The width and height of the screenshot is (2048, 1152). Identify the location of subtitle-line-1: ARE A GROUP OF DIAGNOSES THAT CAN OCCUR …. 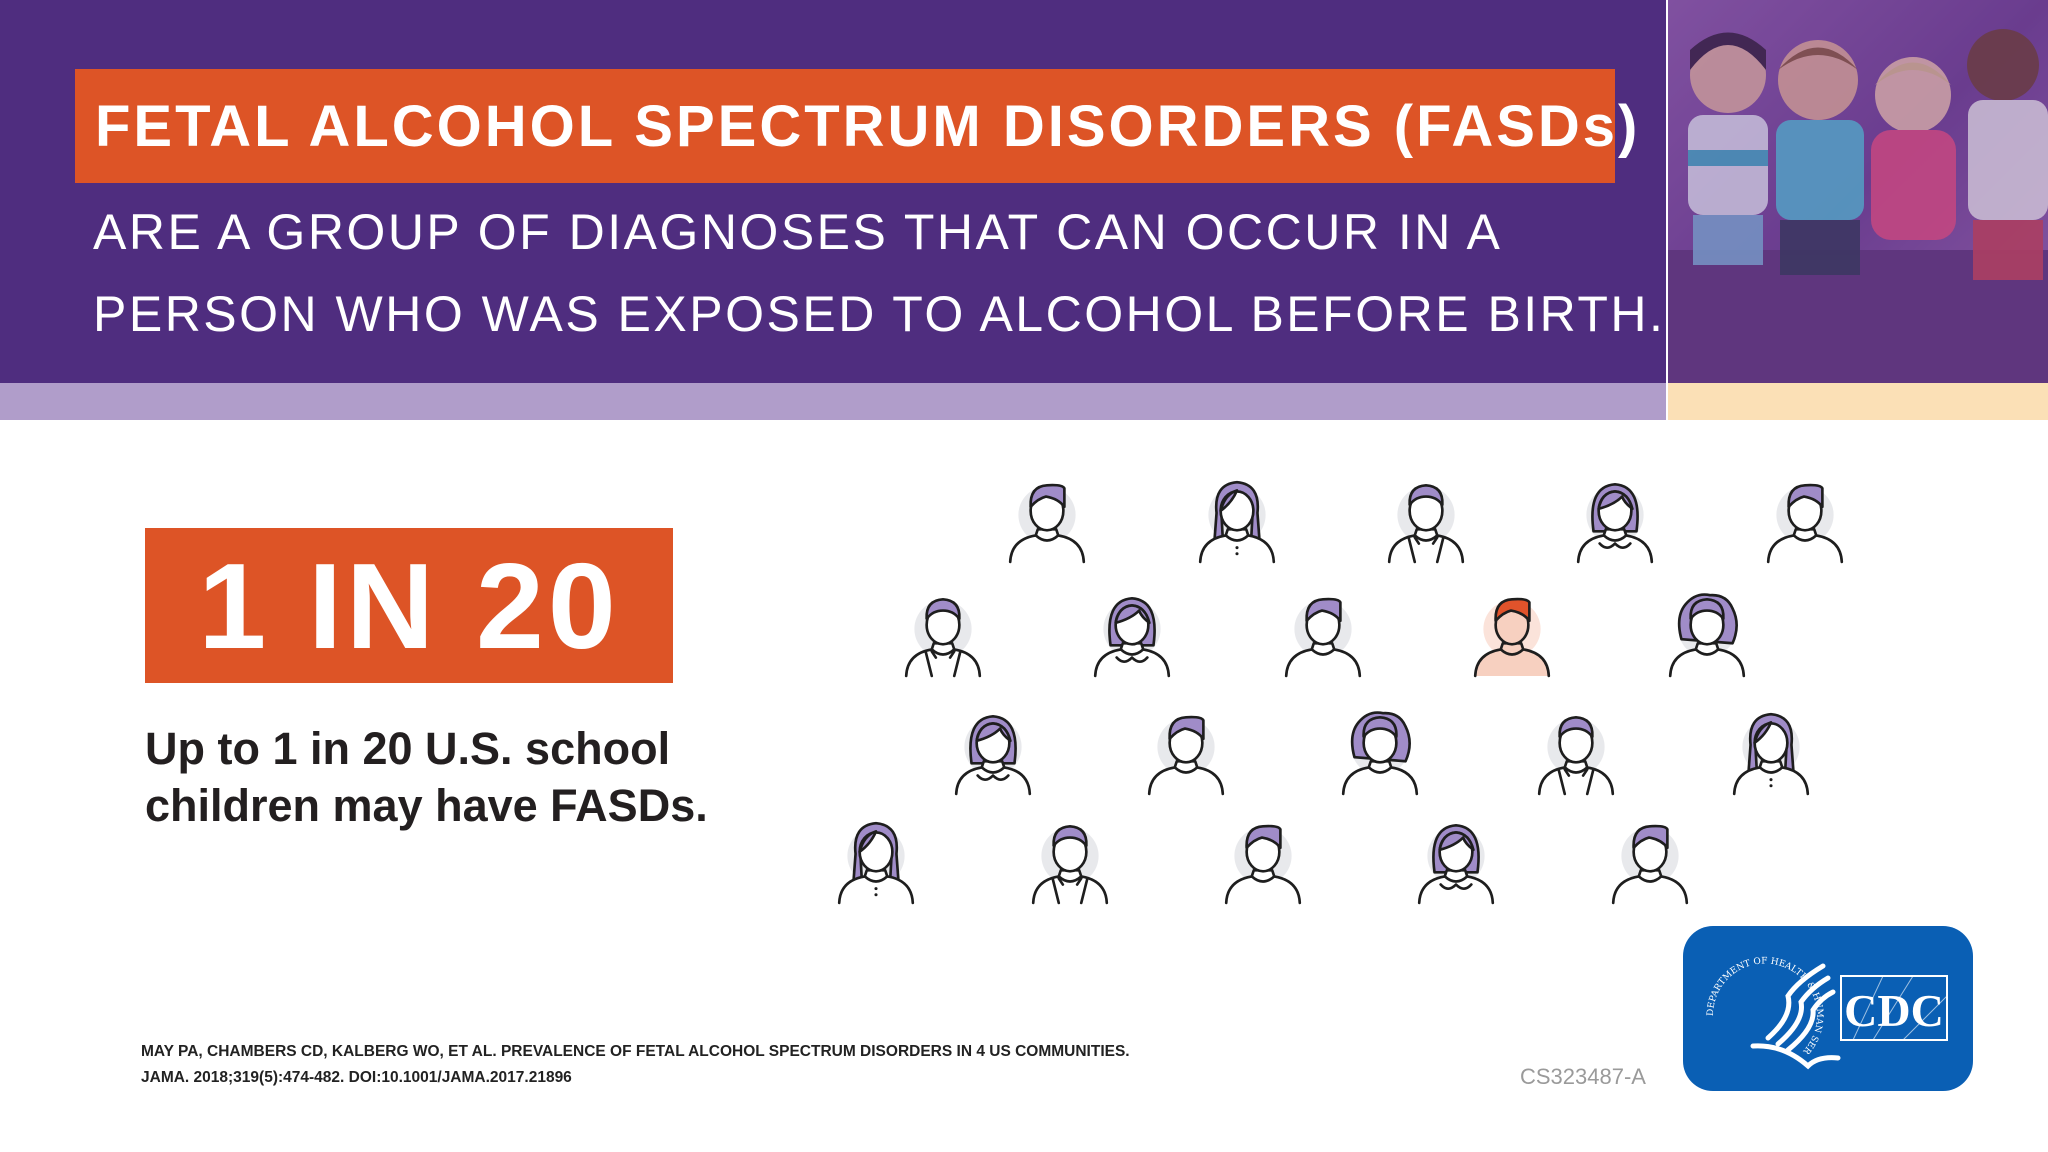
(798, 232).